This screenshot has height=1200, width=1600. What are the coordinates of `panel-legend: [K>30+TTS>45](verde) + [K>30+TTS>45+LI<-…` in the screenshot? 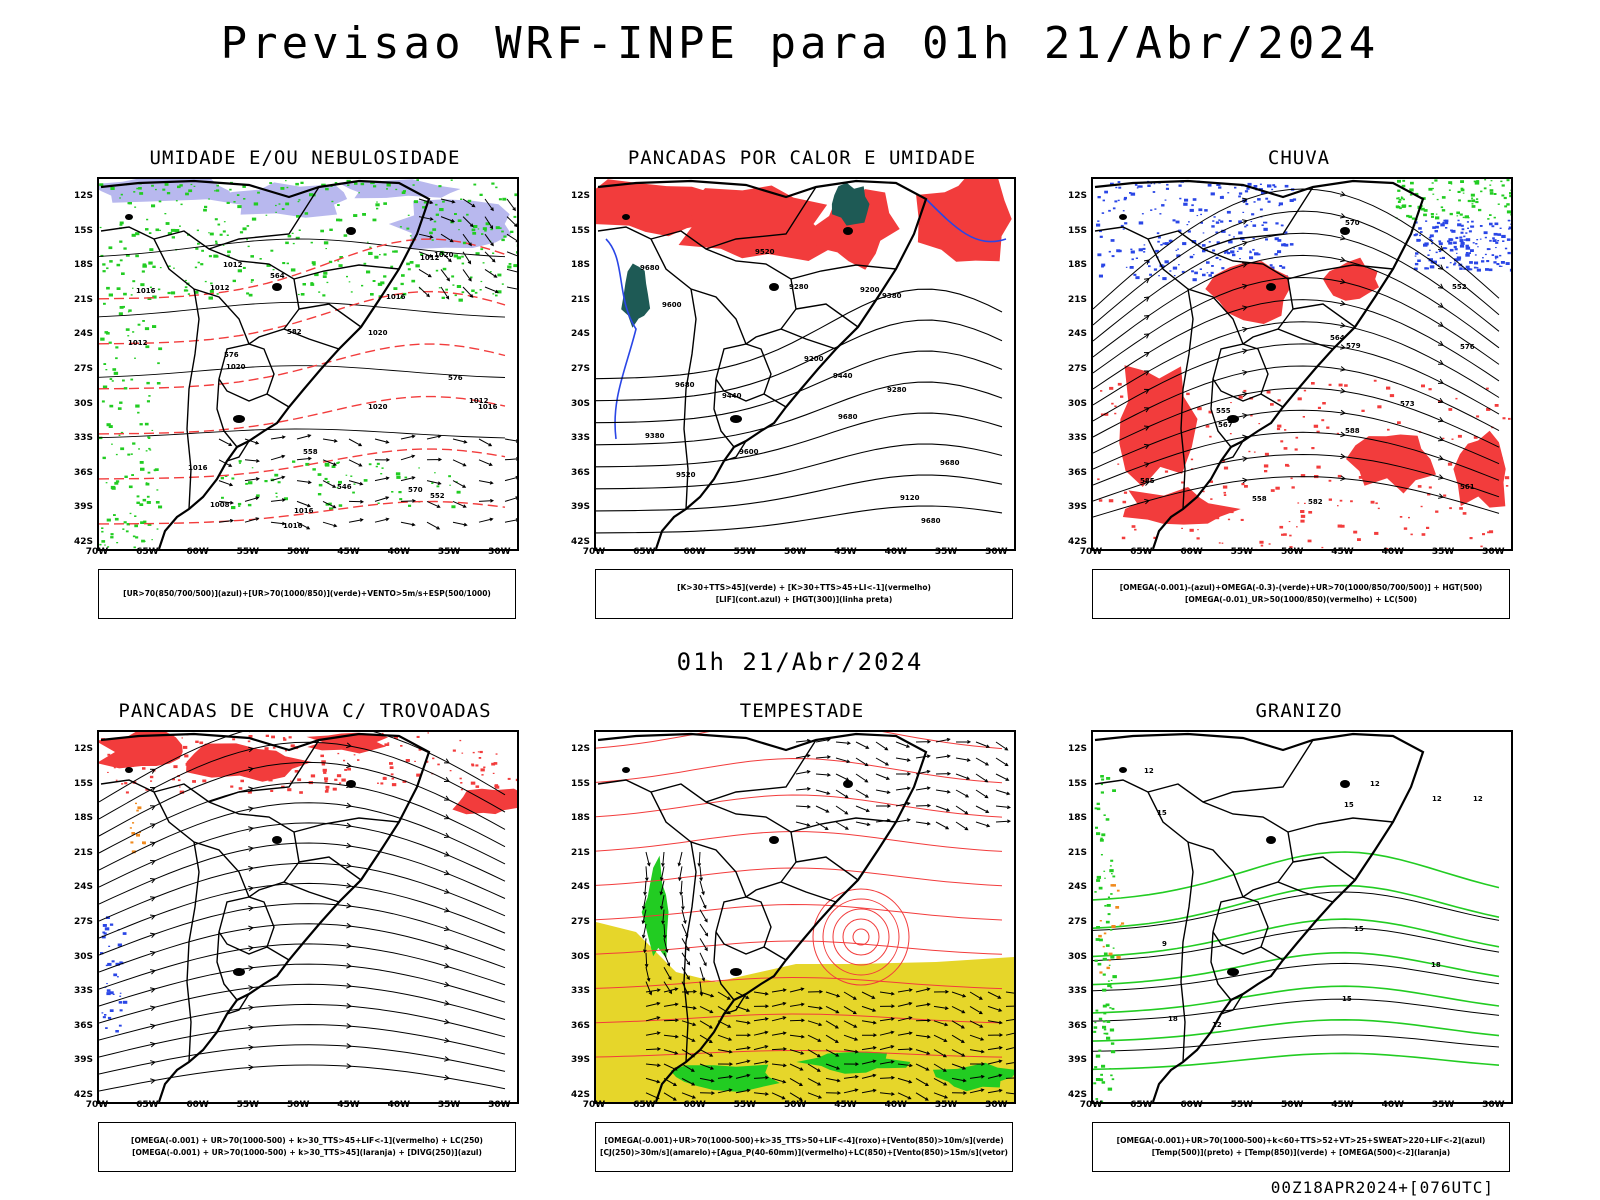 It's located at (804, 594).